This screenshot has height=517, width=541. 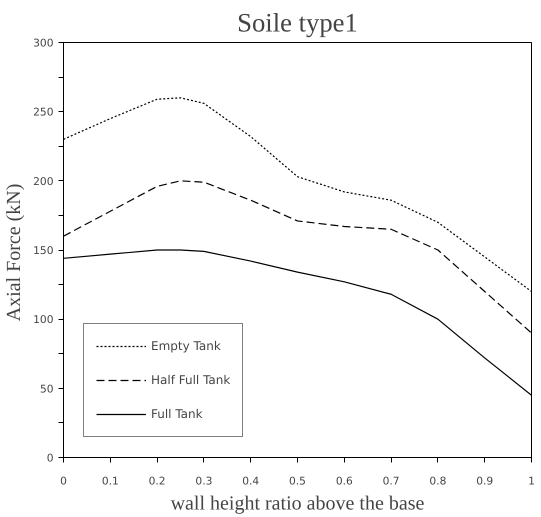 I want to click on y-tick-label: 200, so click(x=43, y=181).